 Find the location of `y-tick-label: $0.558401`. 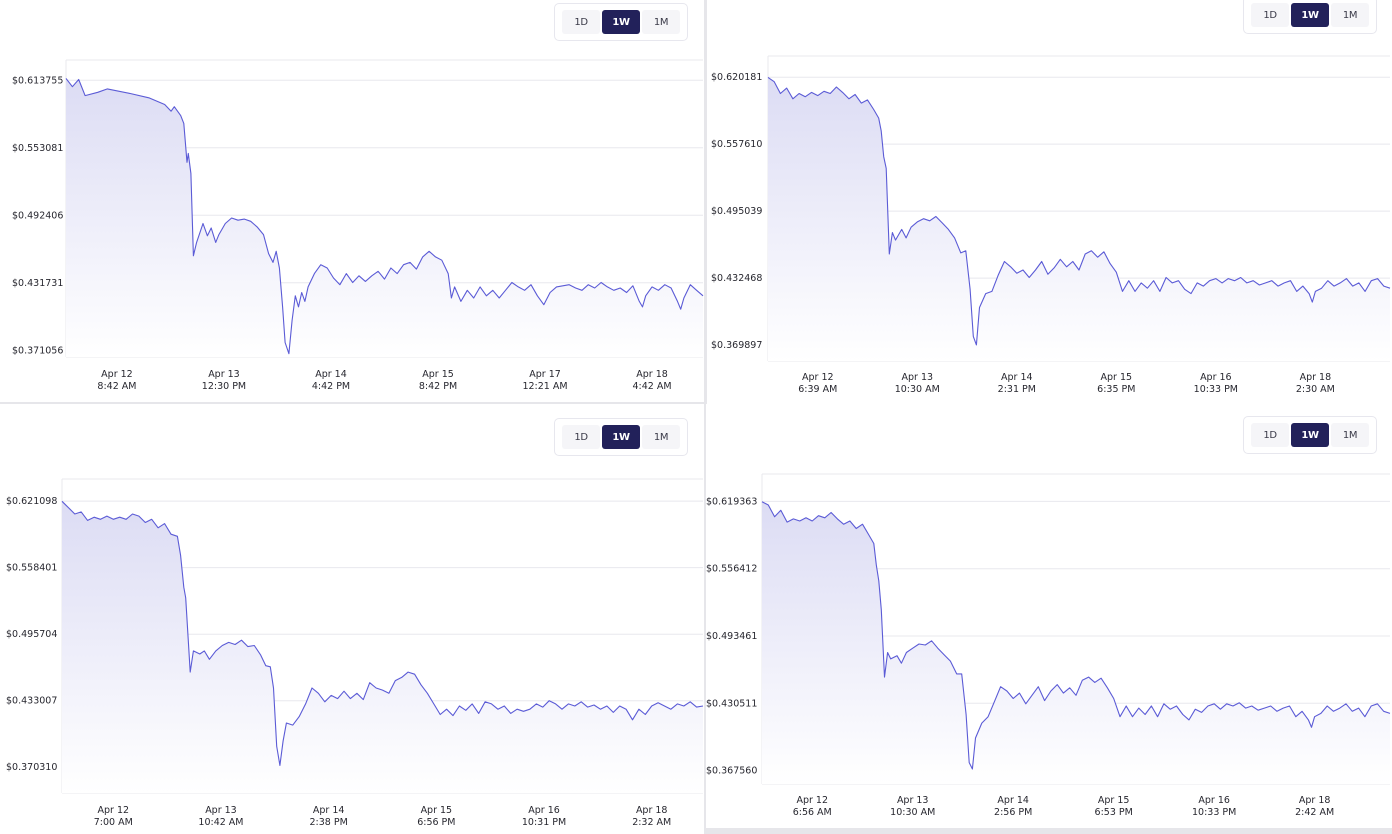

y-tick-label: $0.558401 is located at coordinates (31, 568).